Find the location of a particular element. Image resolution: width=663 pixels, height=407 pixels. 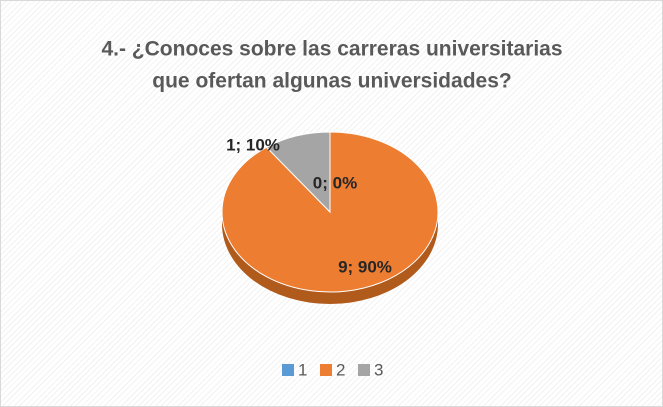

legend-label: 3 is located at coordinates (378, 369).